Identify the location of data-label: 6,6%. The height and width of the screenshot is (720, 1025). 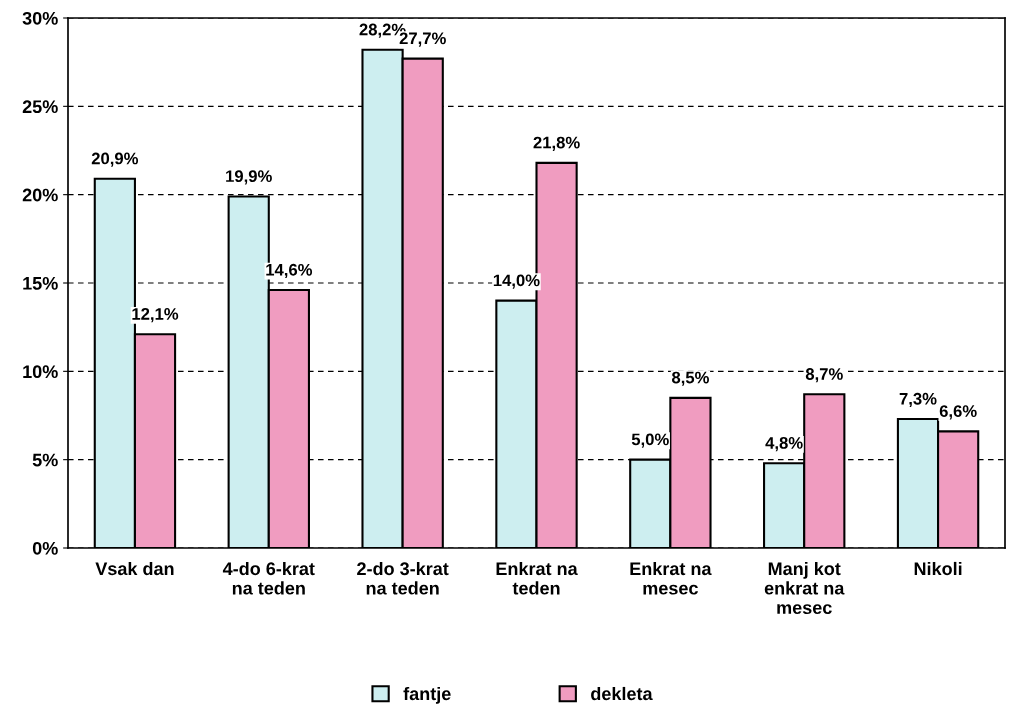
(958, 412).